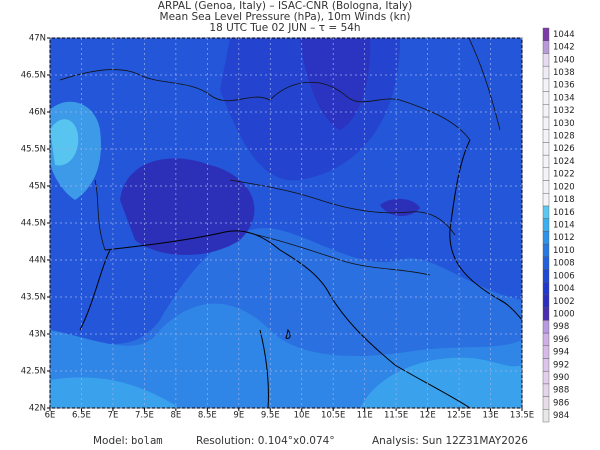  What do you see at coordinates (175, 416) in the screenshot?
I see `x-tick-label: 8E` at bounding box center [175, 416].